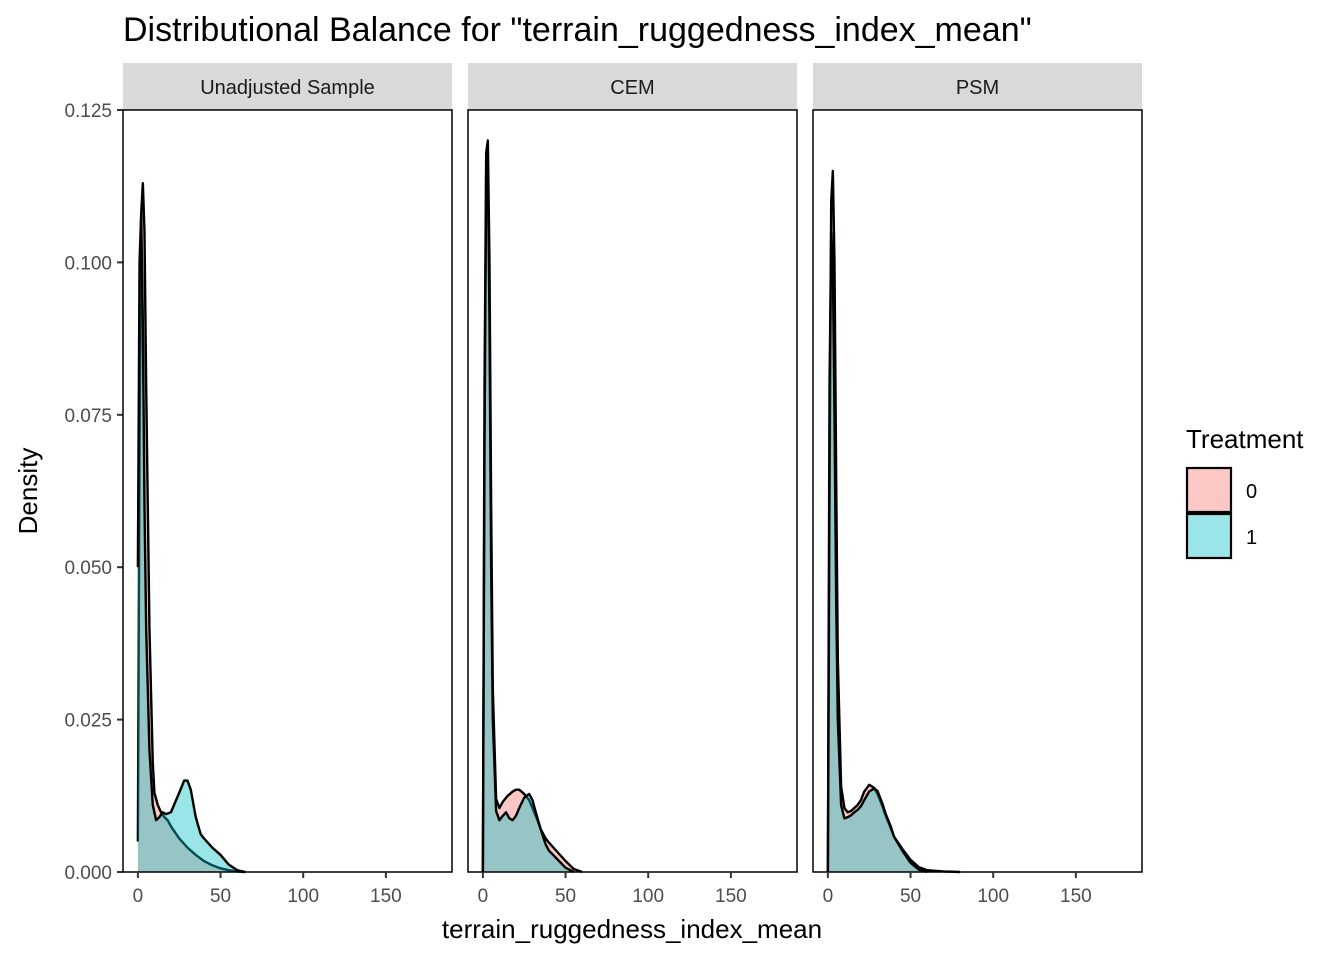 This screenshot has height=965, width=1344. What do you see at coordinates (88, 873) in the screenshot?
I see `y-tick-label: 0.000` at bounding box center [88, 873].